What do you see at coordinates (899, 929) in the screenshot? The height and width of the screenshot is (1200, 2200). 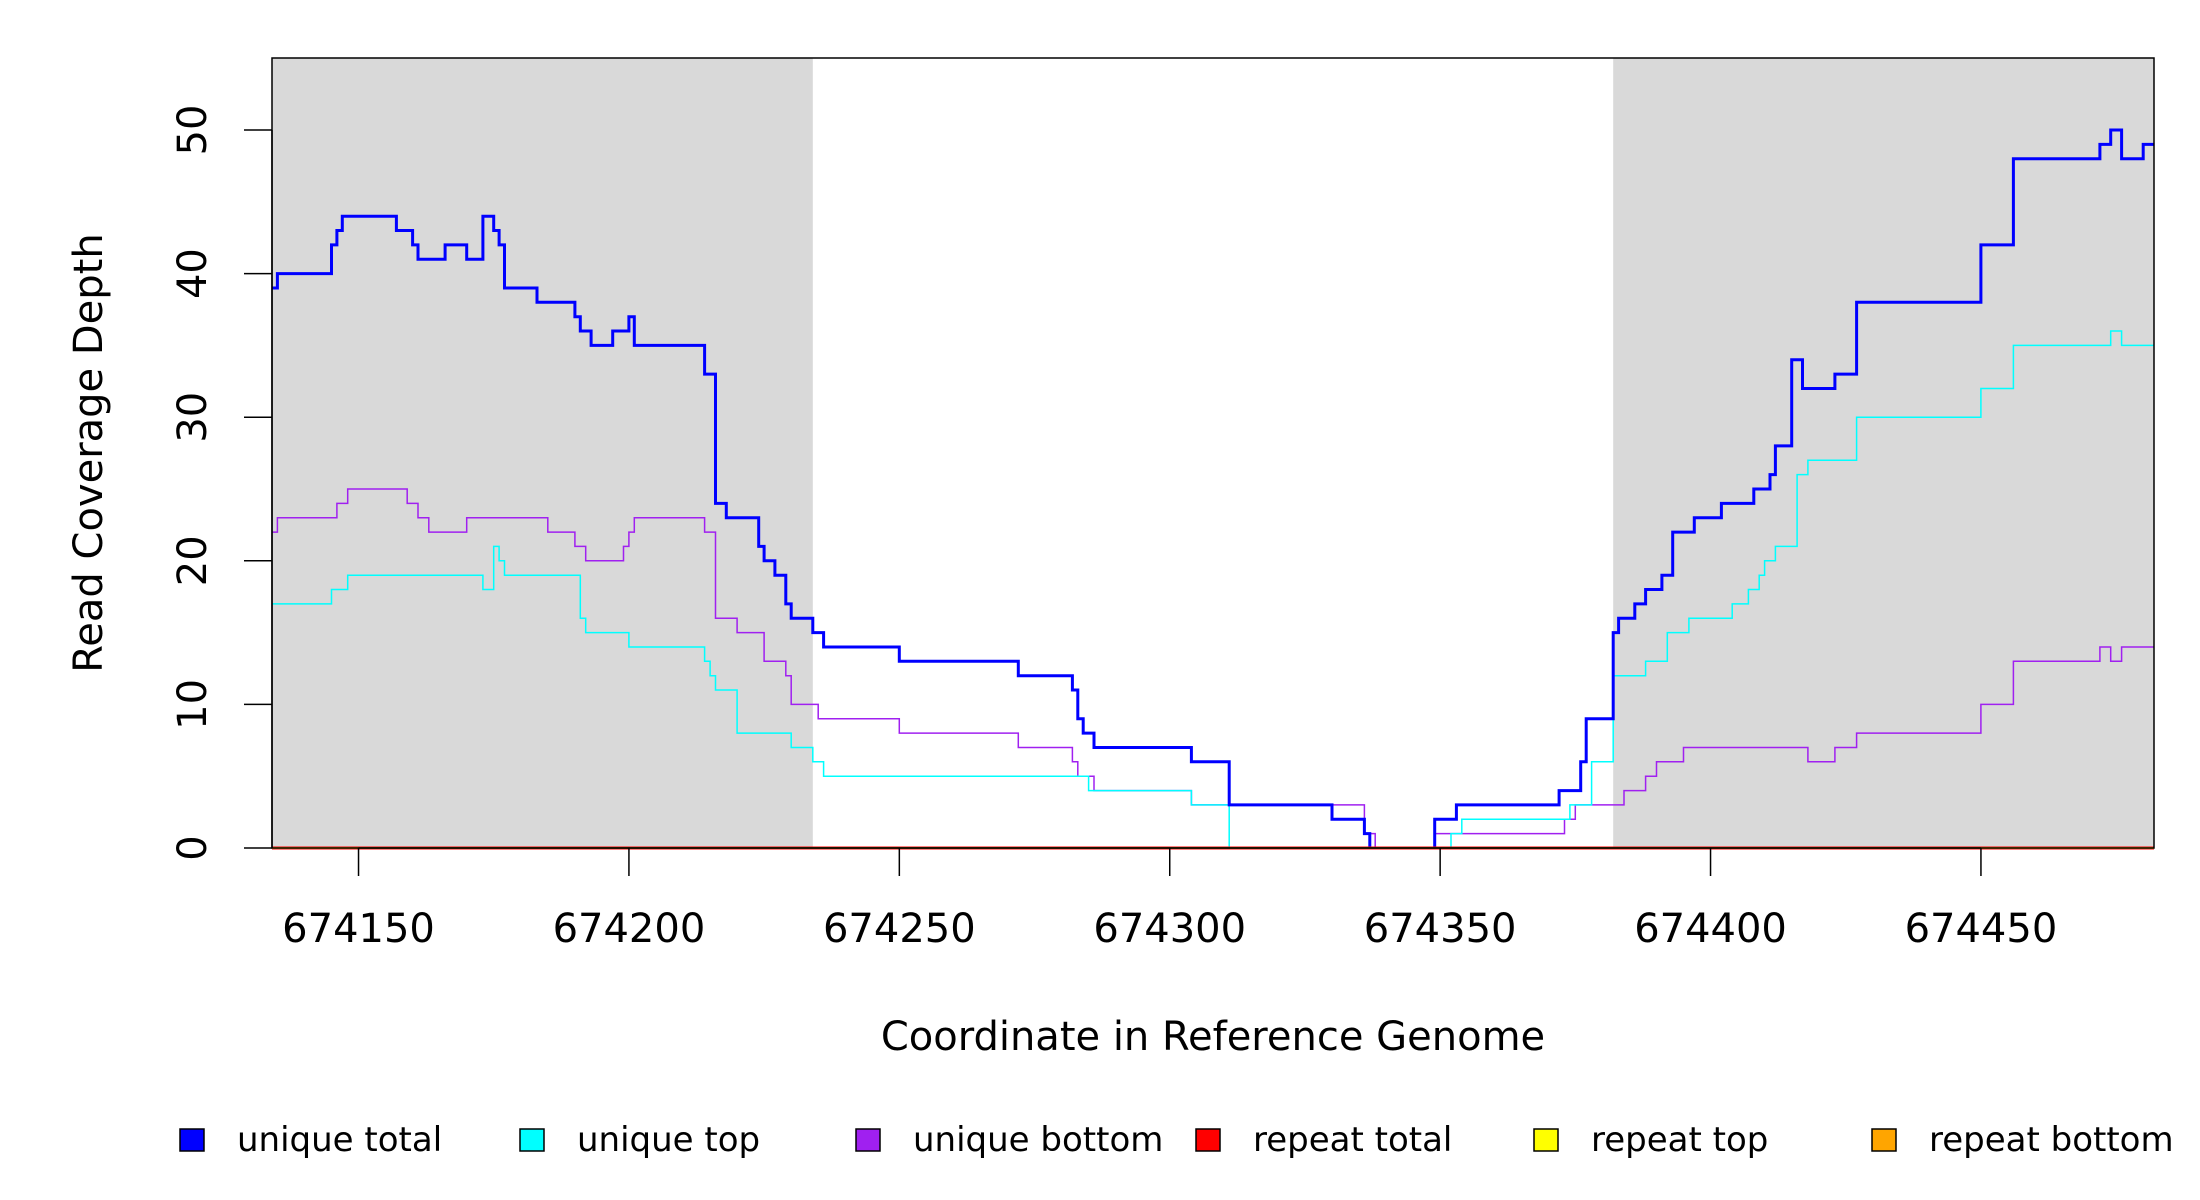 I see `x-tick-label: 674250` at bounding box center [899, 929].